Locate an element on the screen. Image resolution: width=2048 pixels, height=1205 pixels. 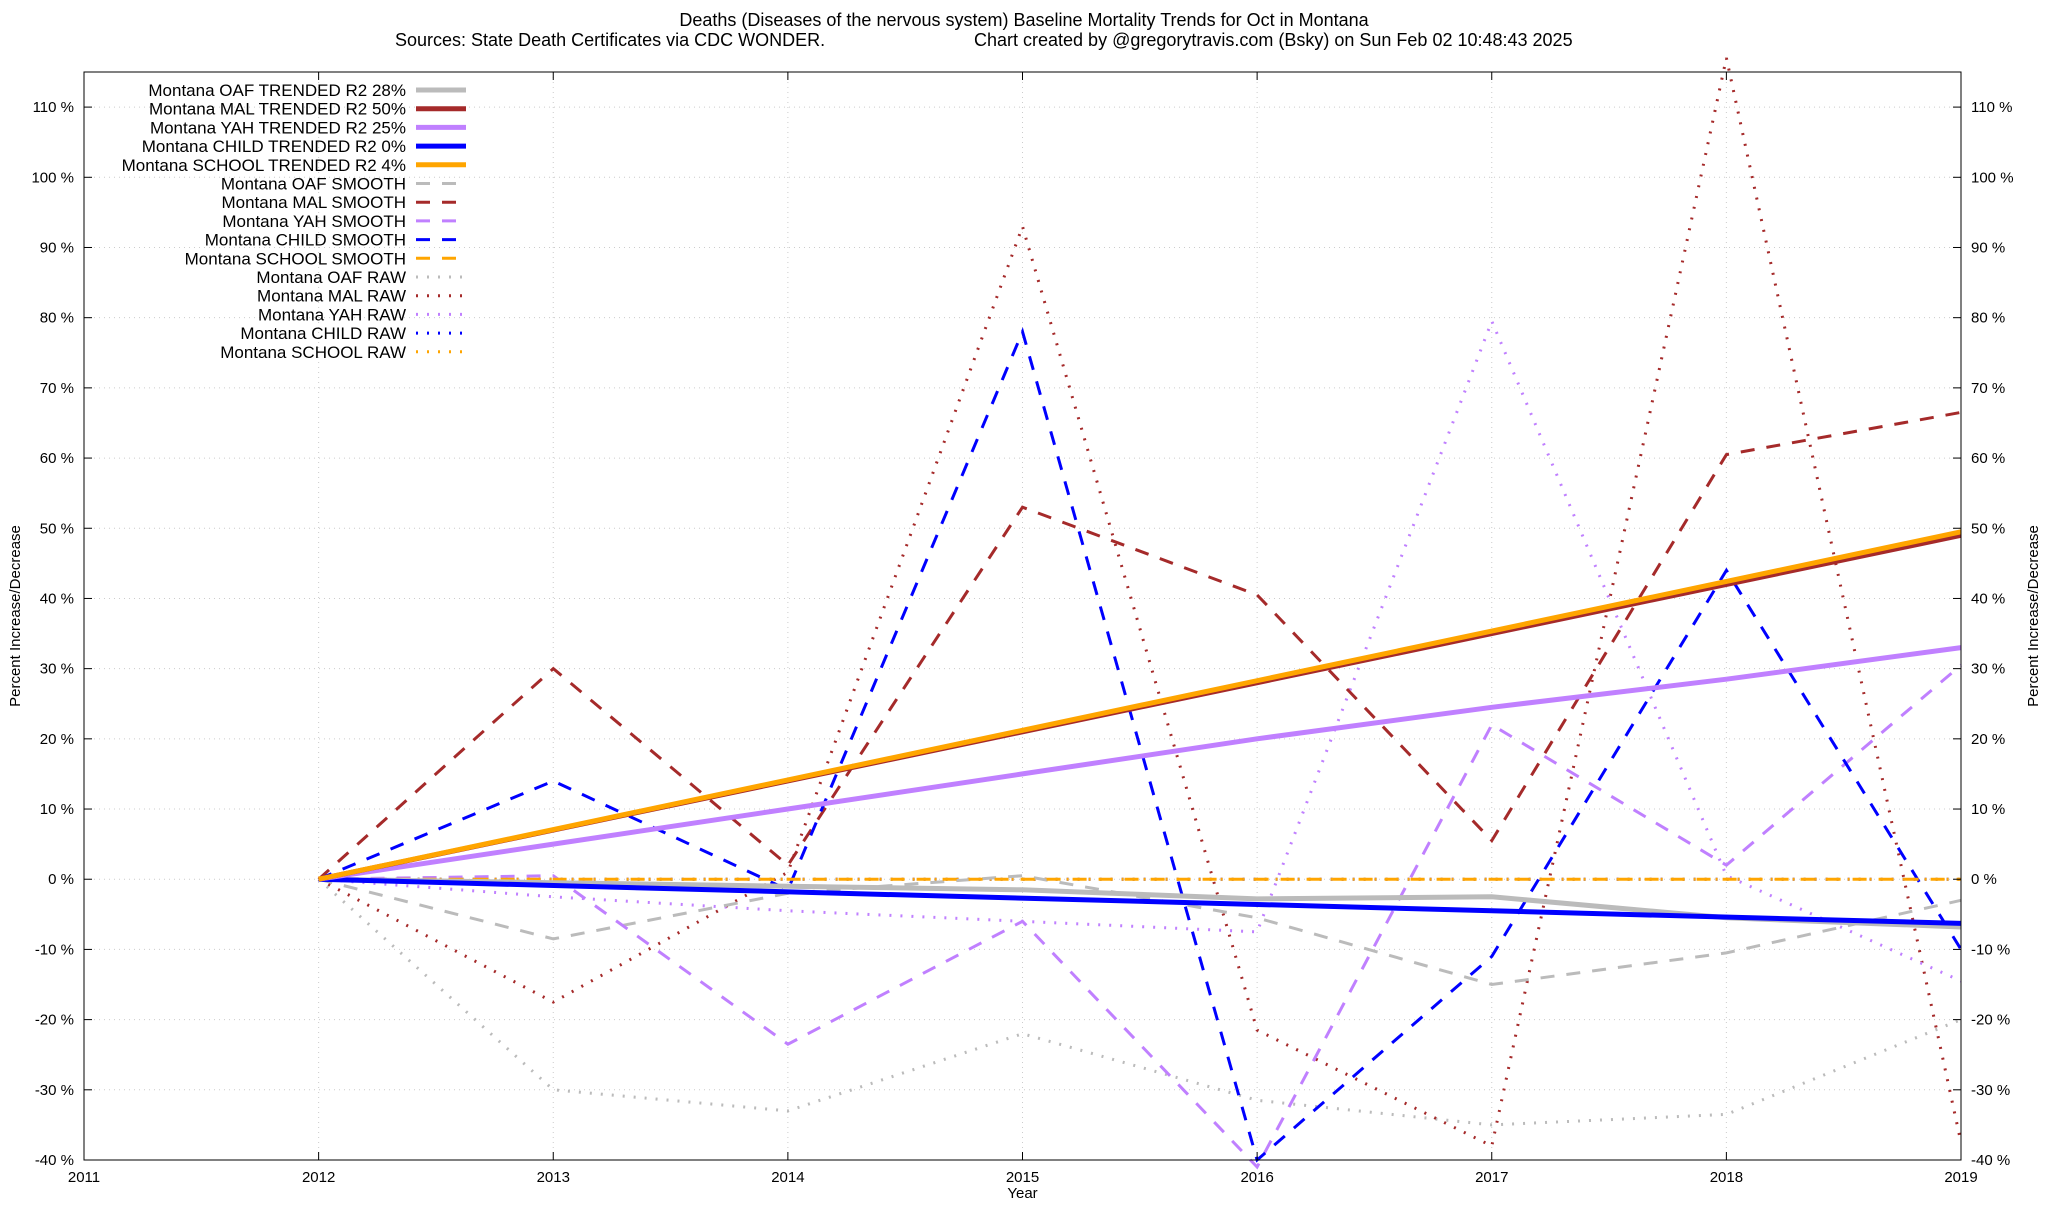
x-tick-label: 2014 is located at coordinates (787, 1177).